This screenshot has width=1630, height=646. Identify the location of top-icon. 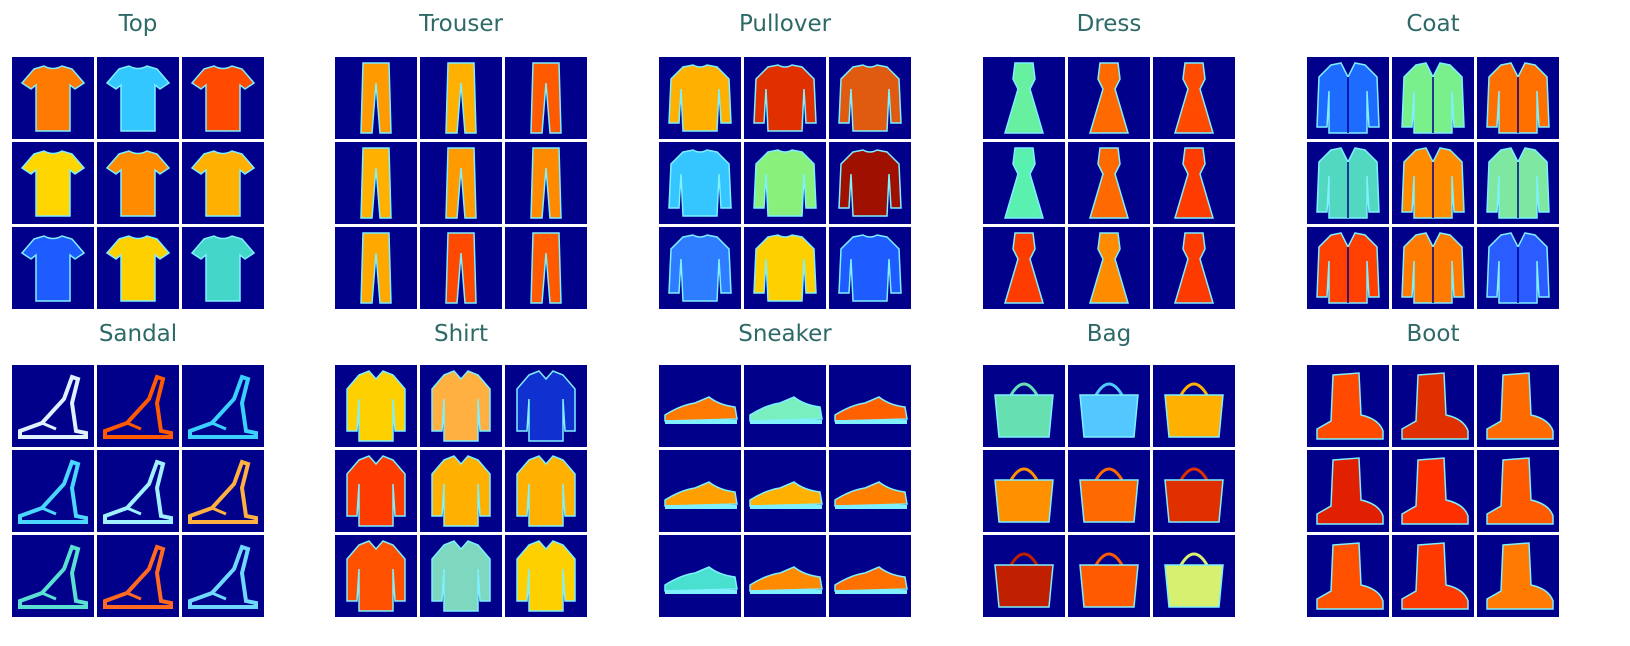
(138, 183).